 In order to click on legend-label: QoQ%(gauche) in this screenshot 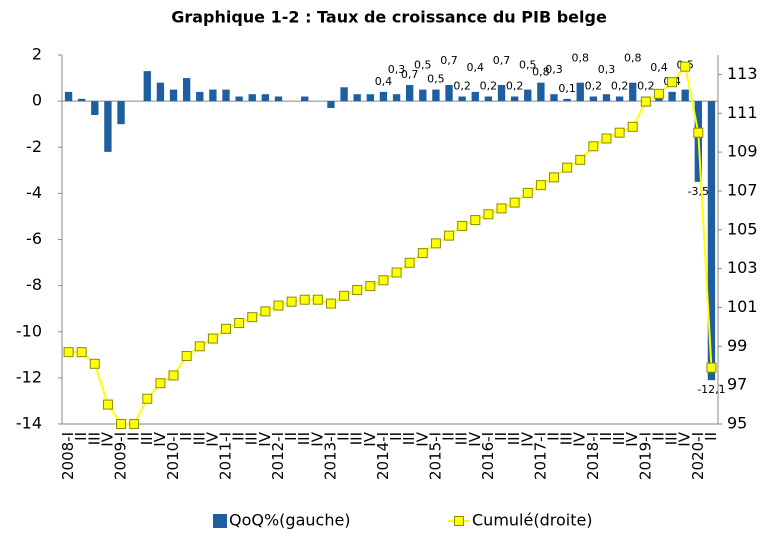, I will do `click(290, 520)`.